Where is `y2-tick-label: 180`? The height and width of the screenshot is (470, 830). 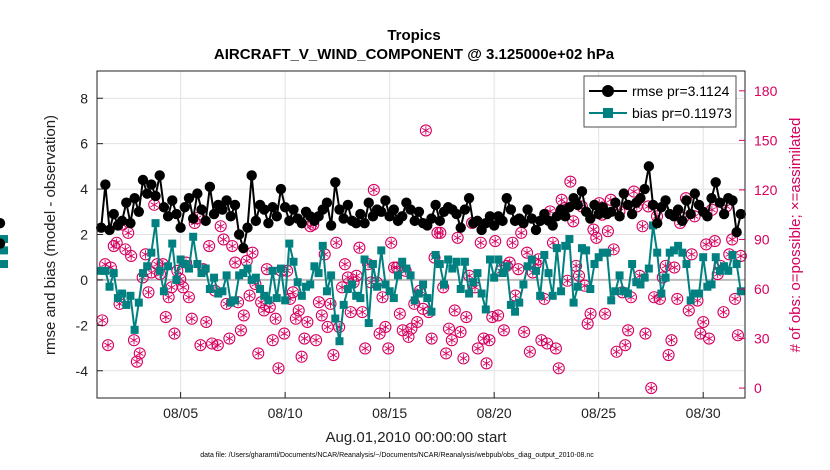 y2-tick-label: 180 is located at coordinates (766, 91).